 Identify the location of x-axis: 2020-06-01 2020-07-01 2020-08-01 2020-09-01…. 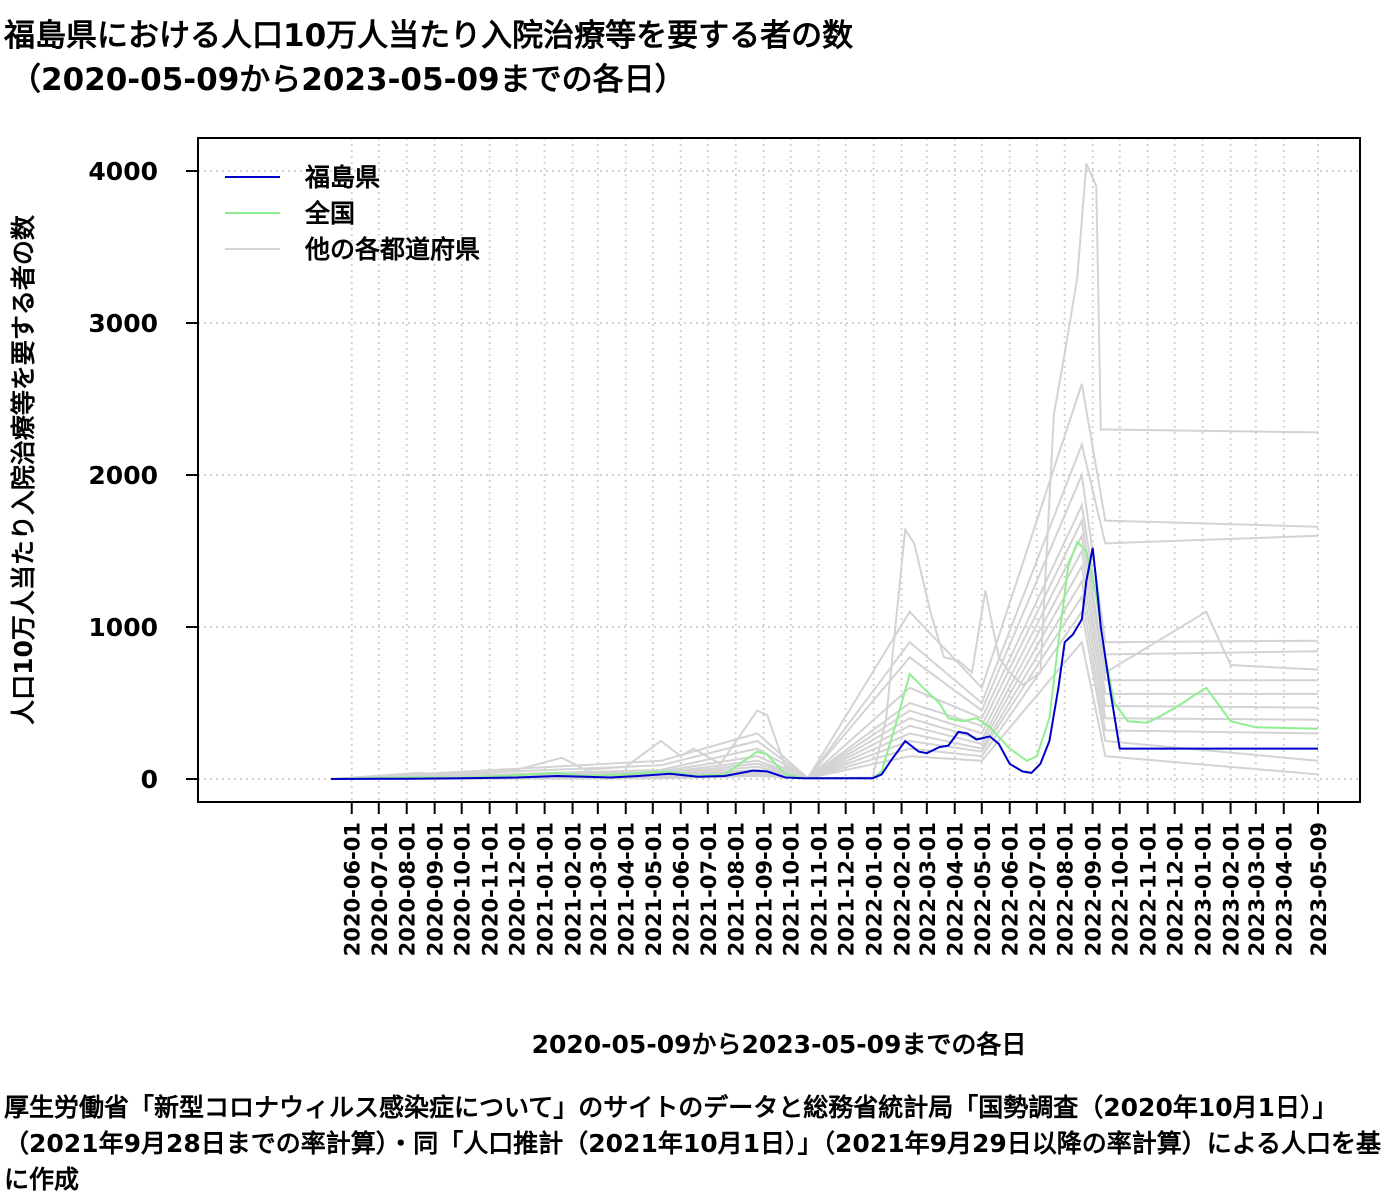
(836, 878).